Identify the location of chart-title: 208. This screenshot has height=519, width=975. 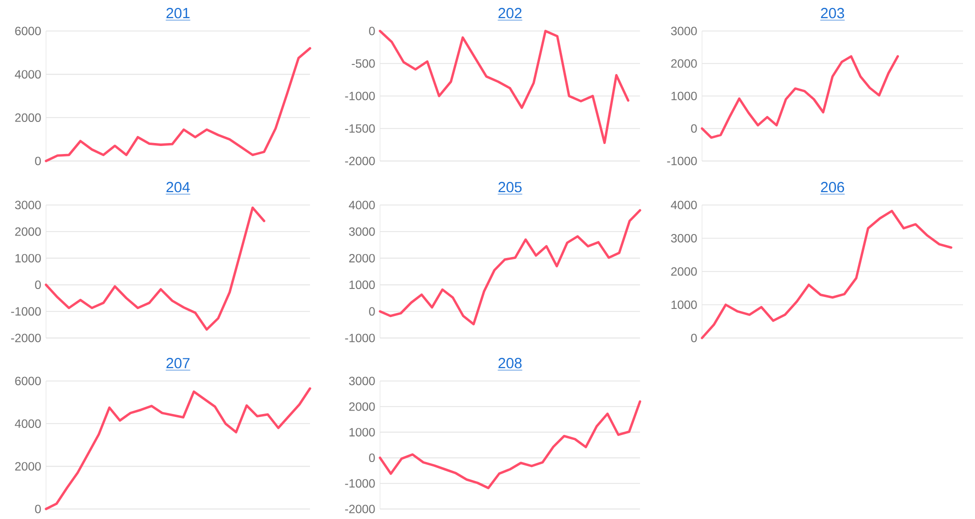
(510, 363).